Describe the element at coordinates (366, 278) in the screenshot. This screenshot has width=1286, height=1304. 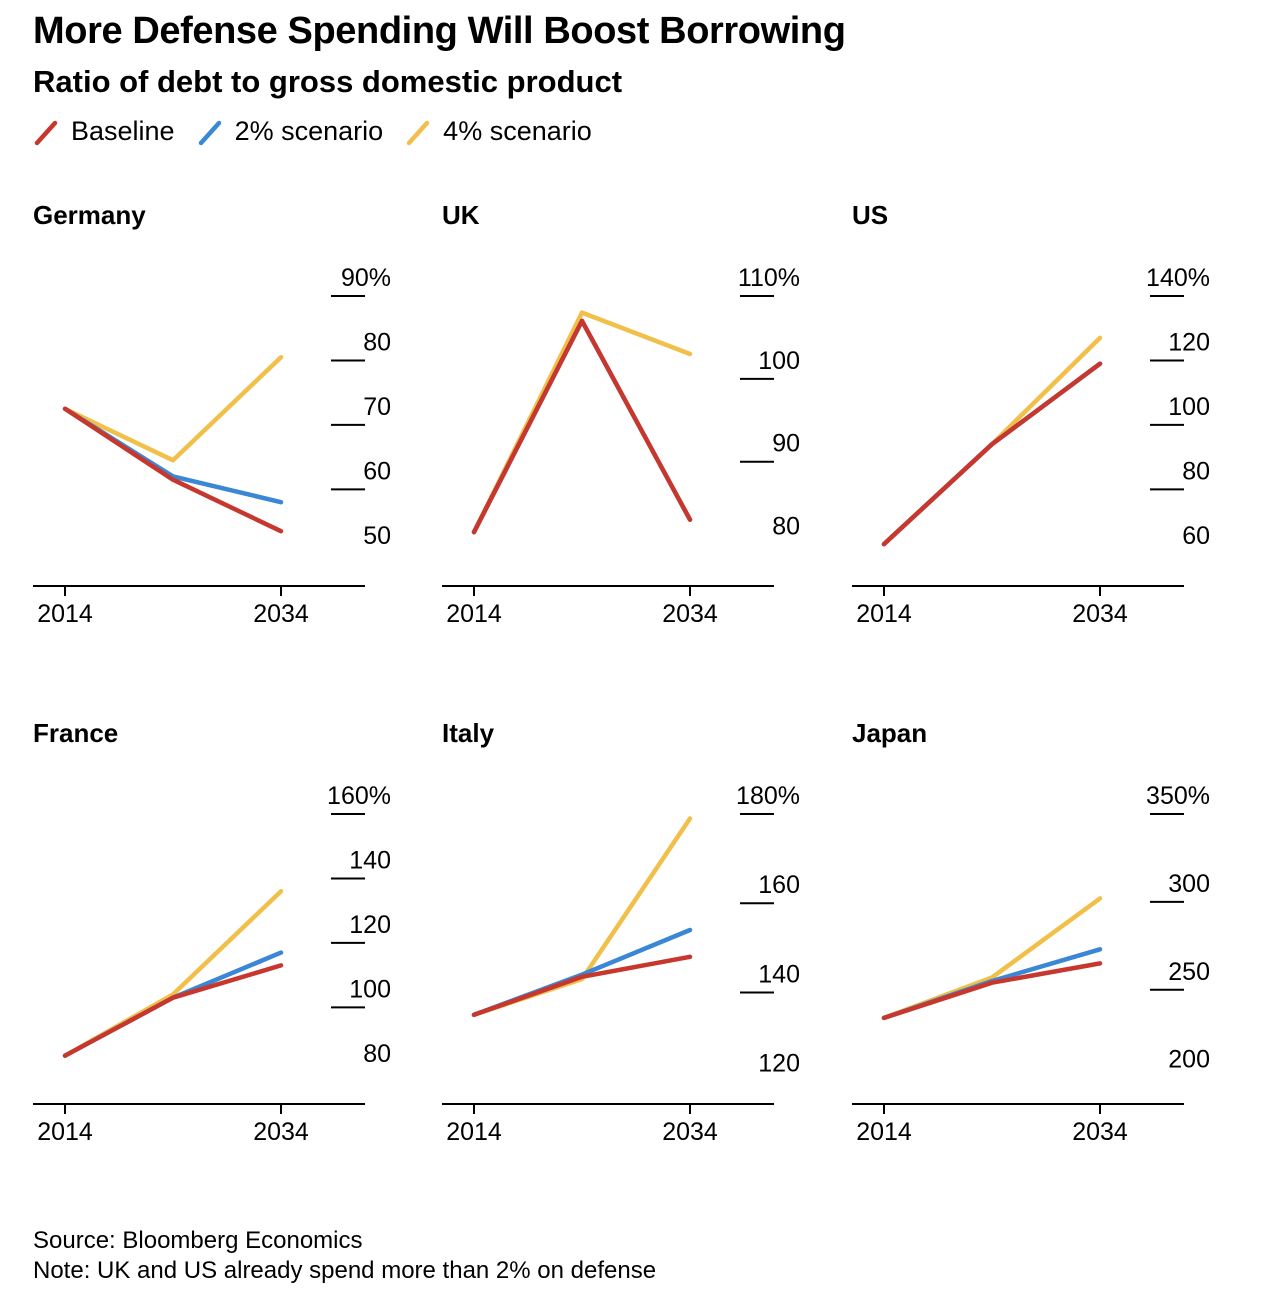
I see `y-tick-label: 90%` at that location.